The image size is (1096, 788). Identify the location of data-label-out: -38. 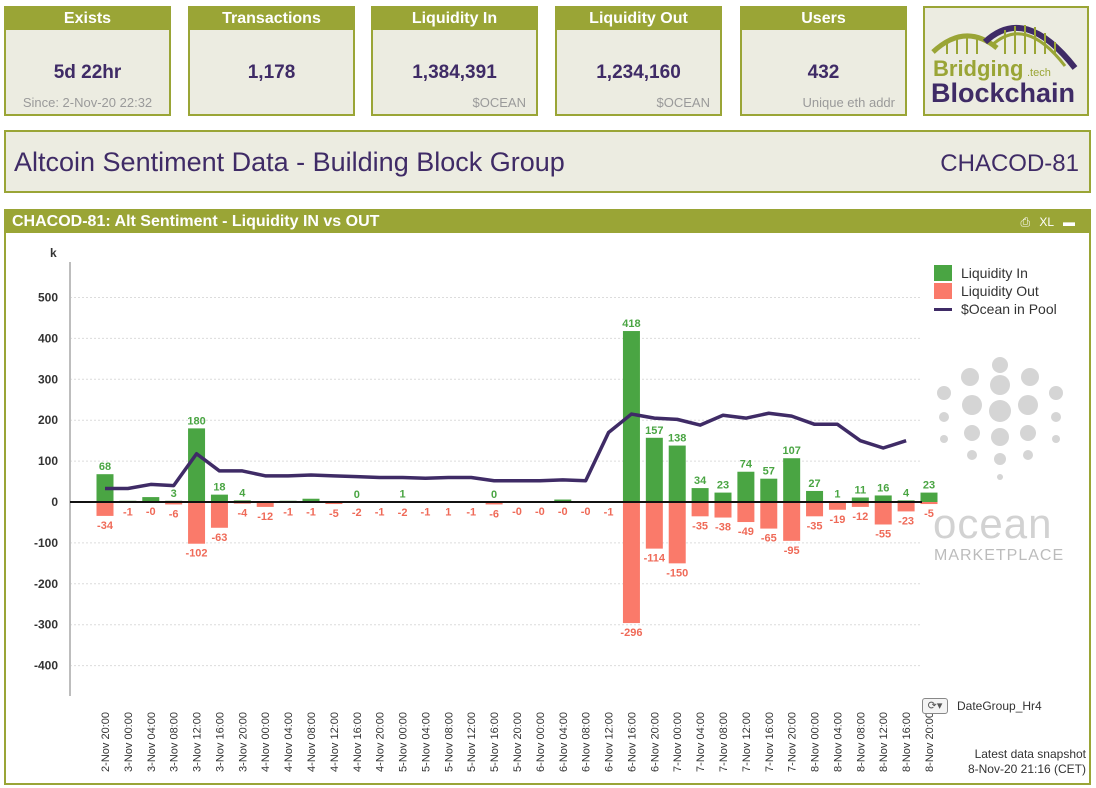
(723, 528).